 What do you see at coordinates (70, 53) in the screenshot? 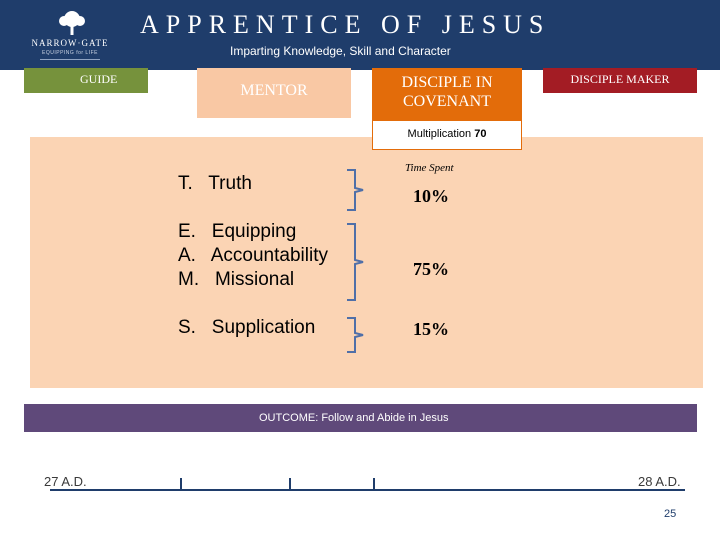
I see `logo-tagline: EQUIPPING for LIFE` at bounding box center [70, 53].